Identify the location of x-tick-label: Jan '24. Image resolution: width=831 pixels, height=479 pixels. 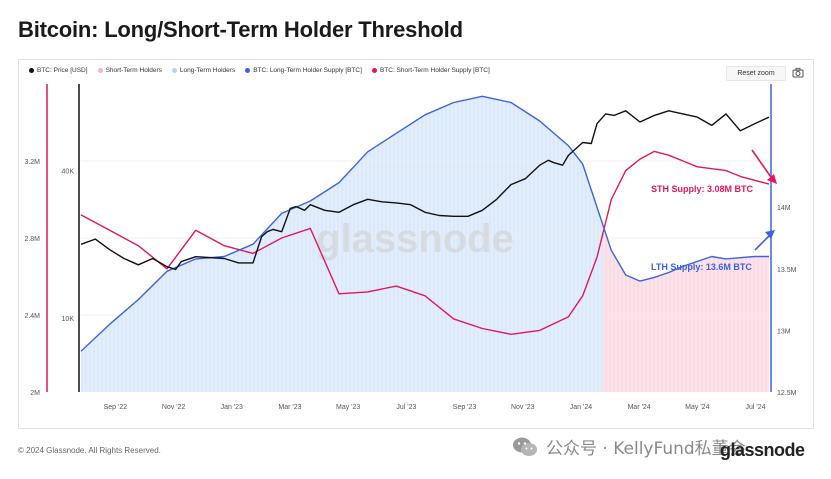
(581, 407).